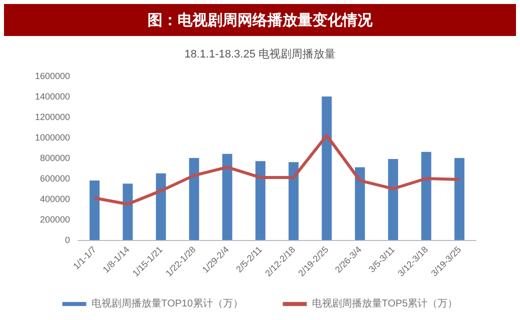 This screenshot has height=320, width=520. I want to click on y-tick-label: 1600000, so click(52, 76).